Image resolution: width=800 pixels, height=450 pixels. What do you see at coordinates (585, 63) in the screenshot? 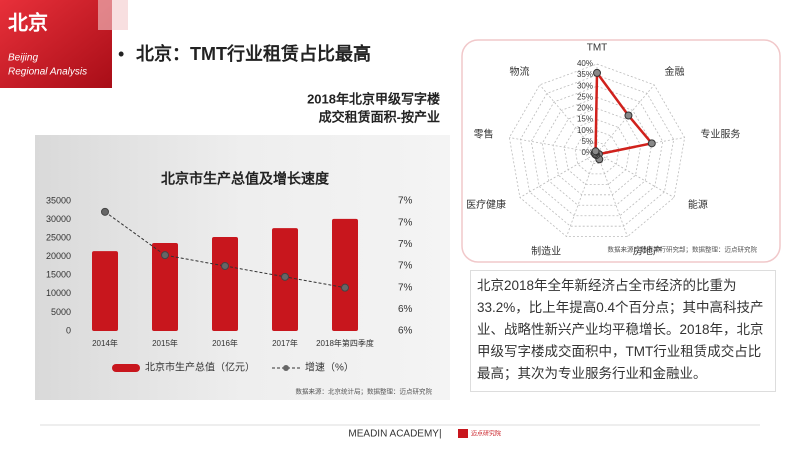
I see `r-tick-label: 40%` at bounding box center [585, 63].